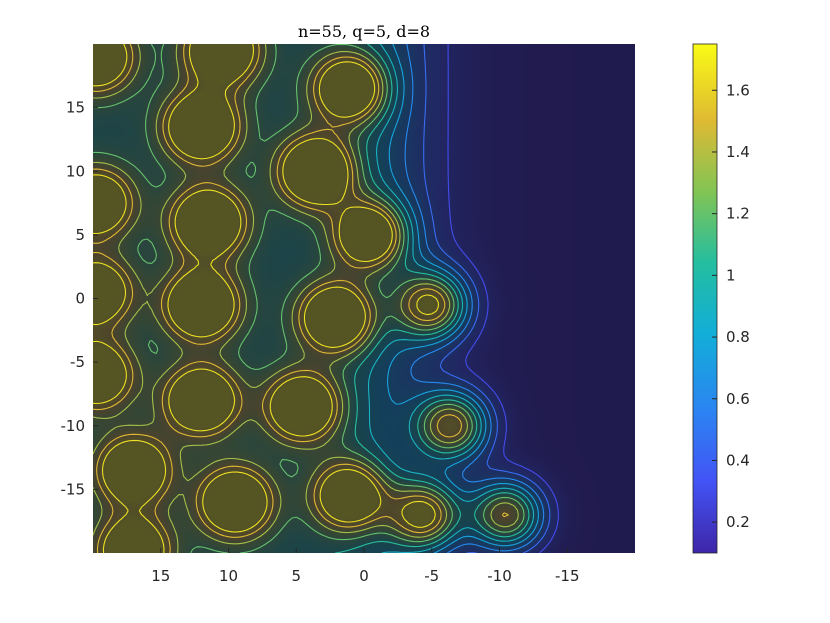  Describe the element at coordinates (431, 576) in the screenshot. I see `x-tick-label: -5` at that location.